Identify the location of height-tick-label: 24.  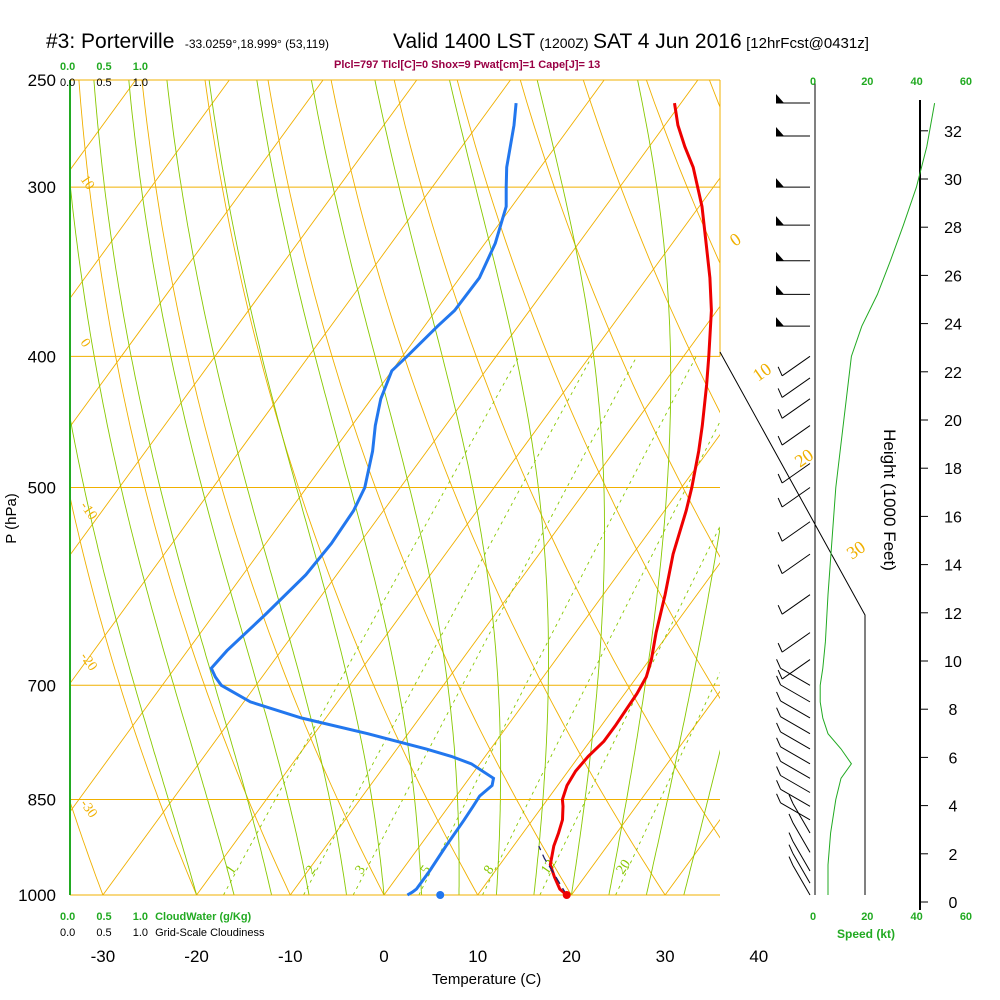
(953, 325).